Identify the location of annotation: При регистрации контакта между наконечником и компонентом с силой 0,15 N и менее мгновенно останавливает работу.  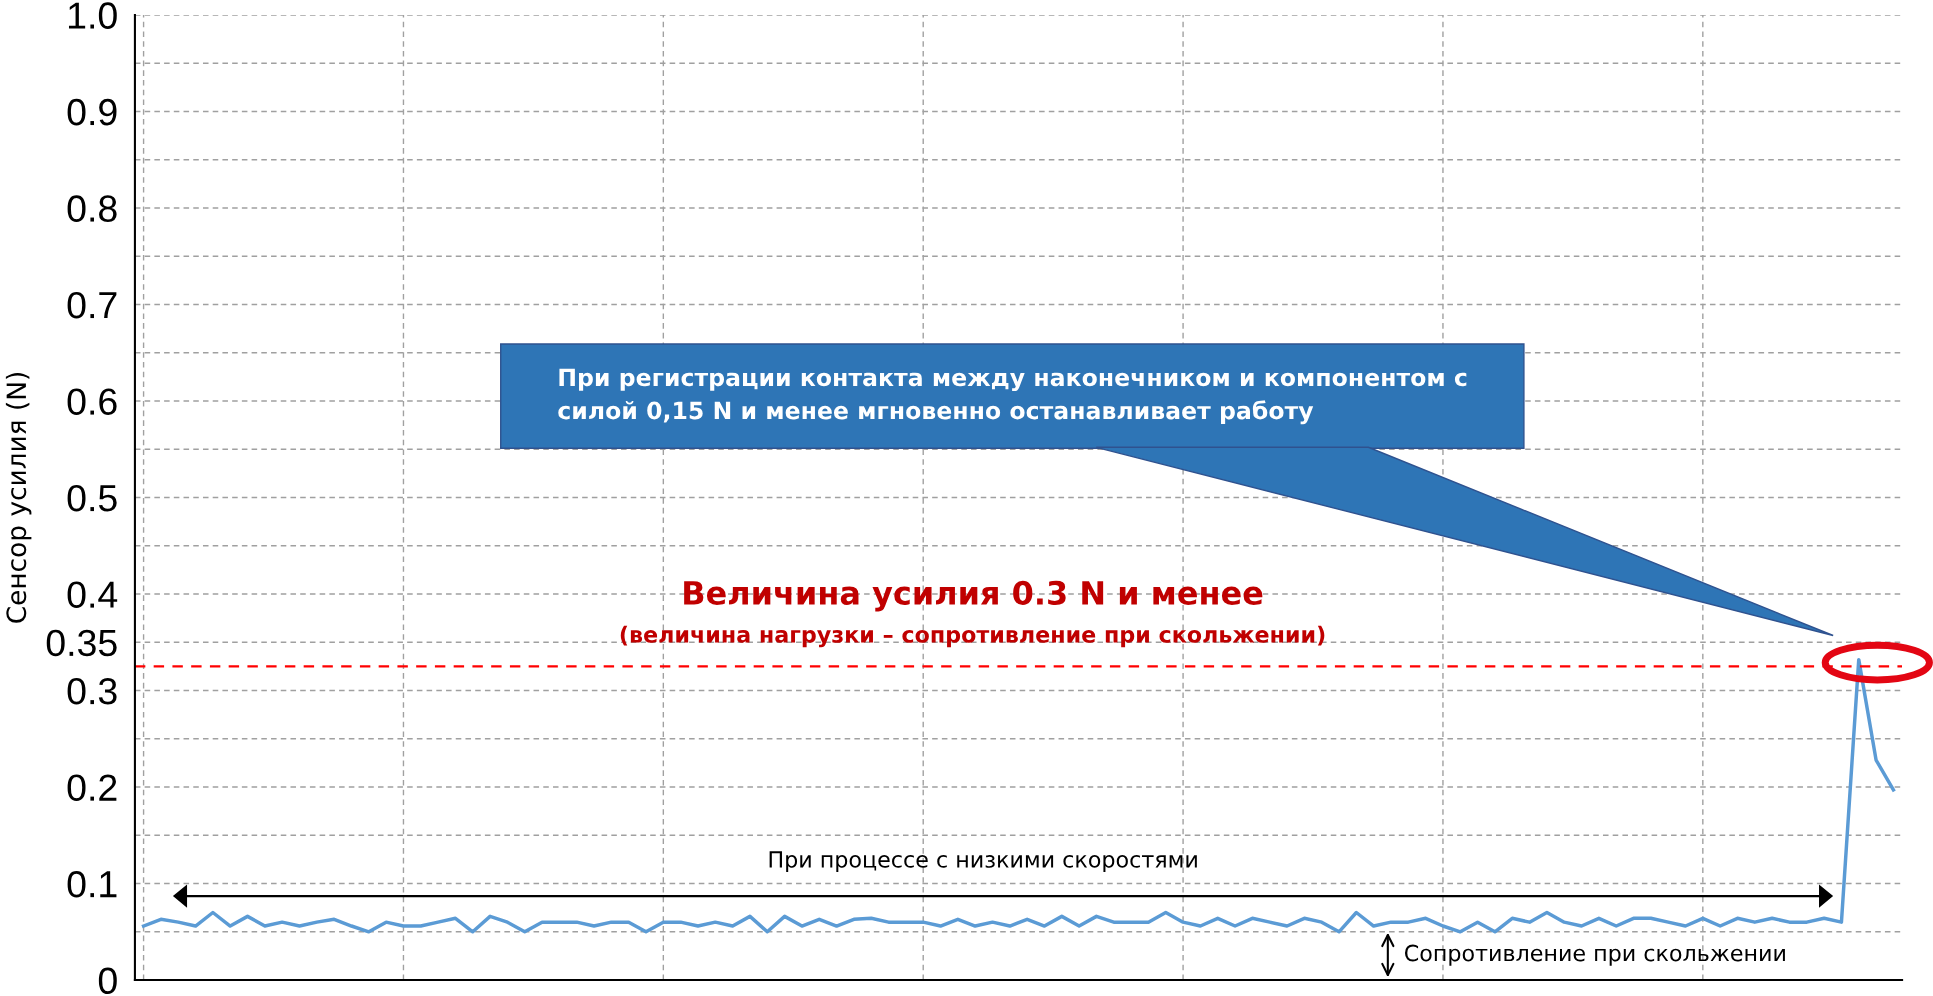
(1012, 396).